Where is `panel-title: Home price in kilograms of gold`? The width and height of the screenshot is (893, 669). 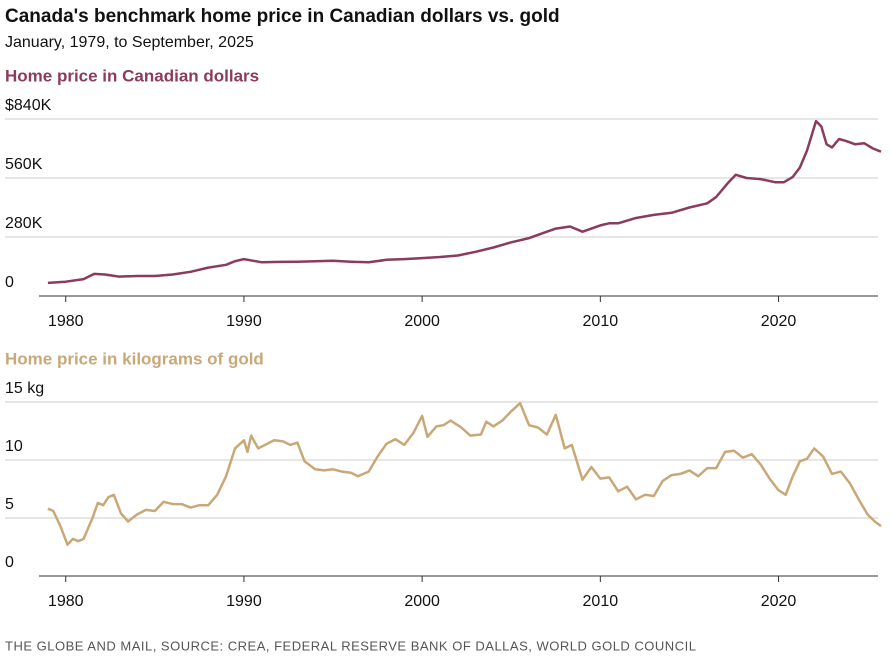 panel-title: Home price in kilograms of gold is located at coordinates (134, 358).